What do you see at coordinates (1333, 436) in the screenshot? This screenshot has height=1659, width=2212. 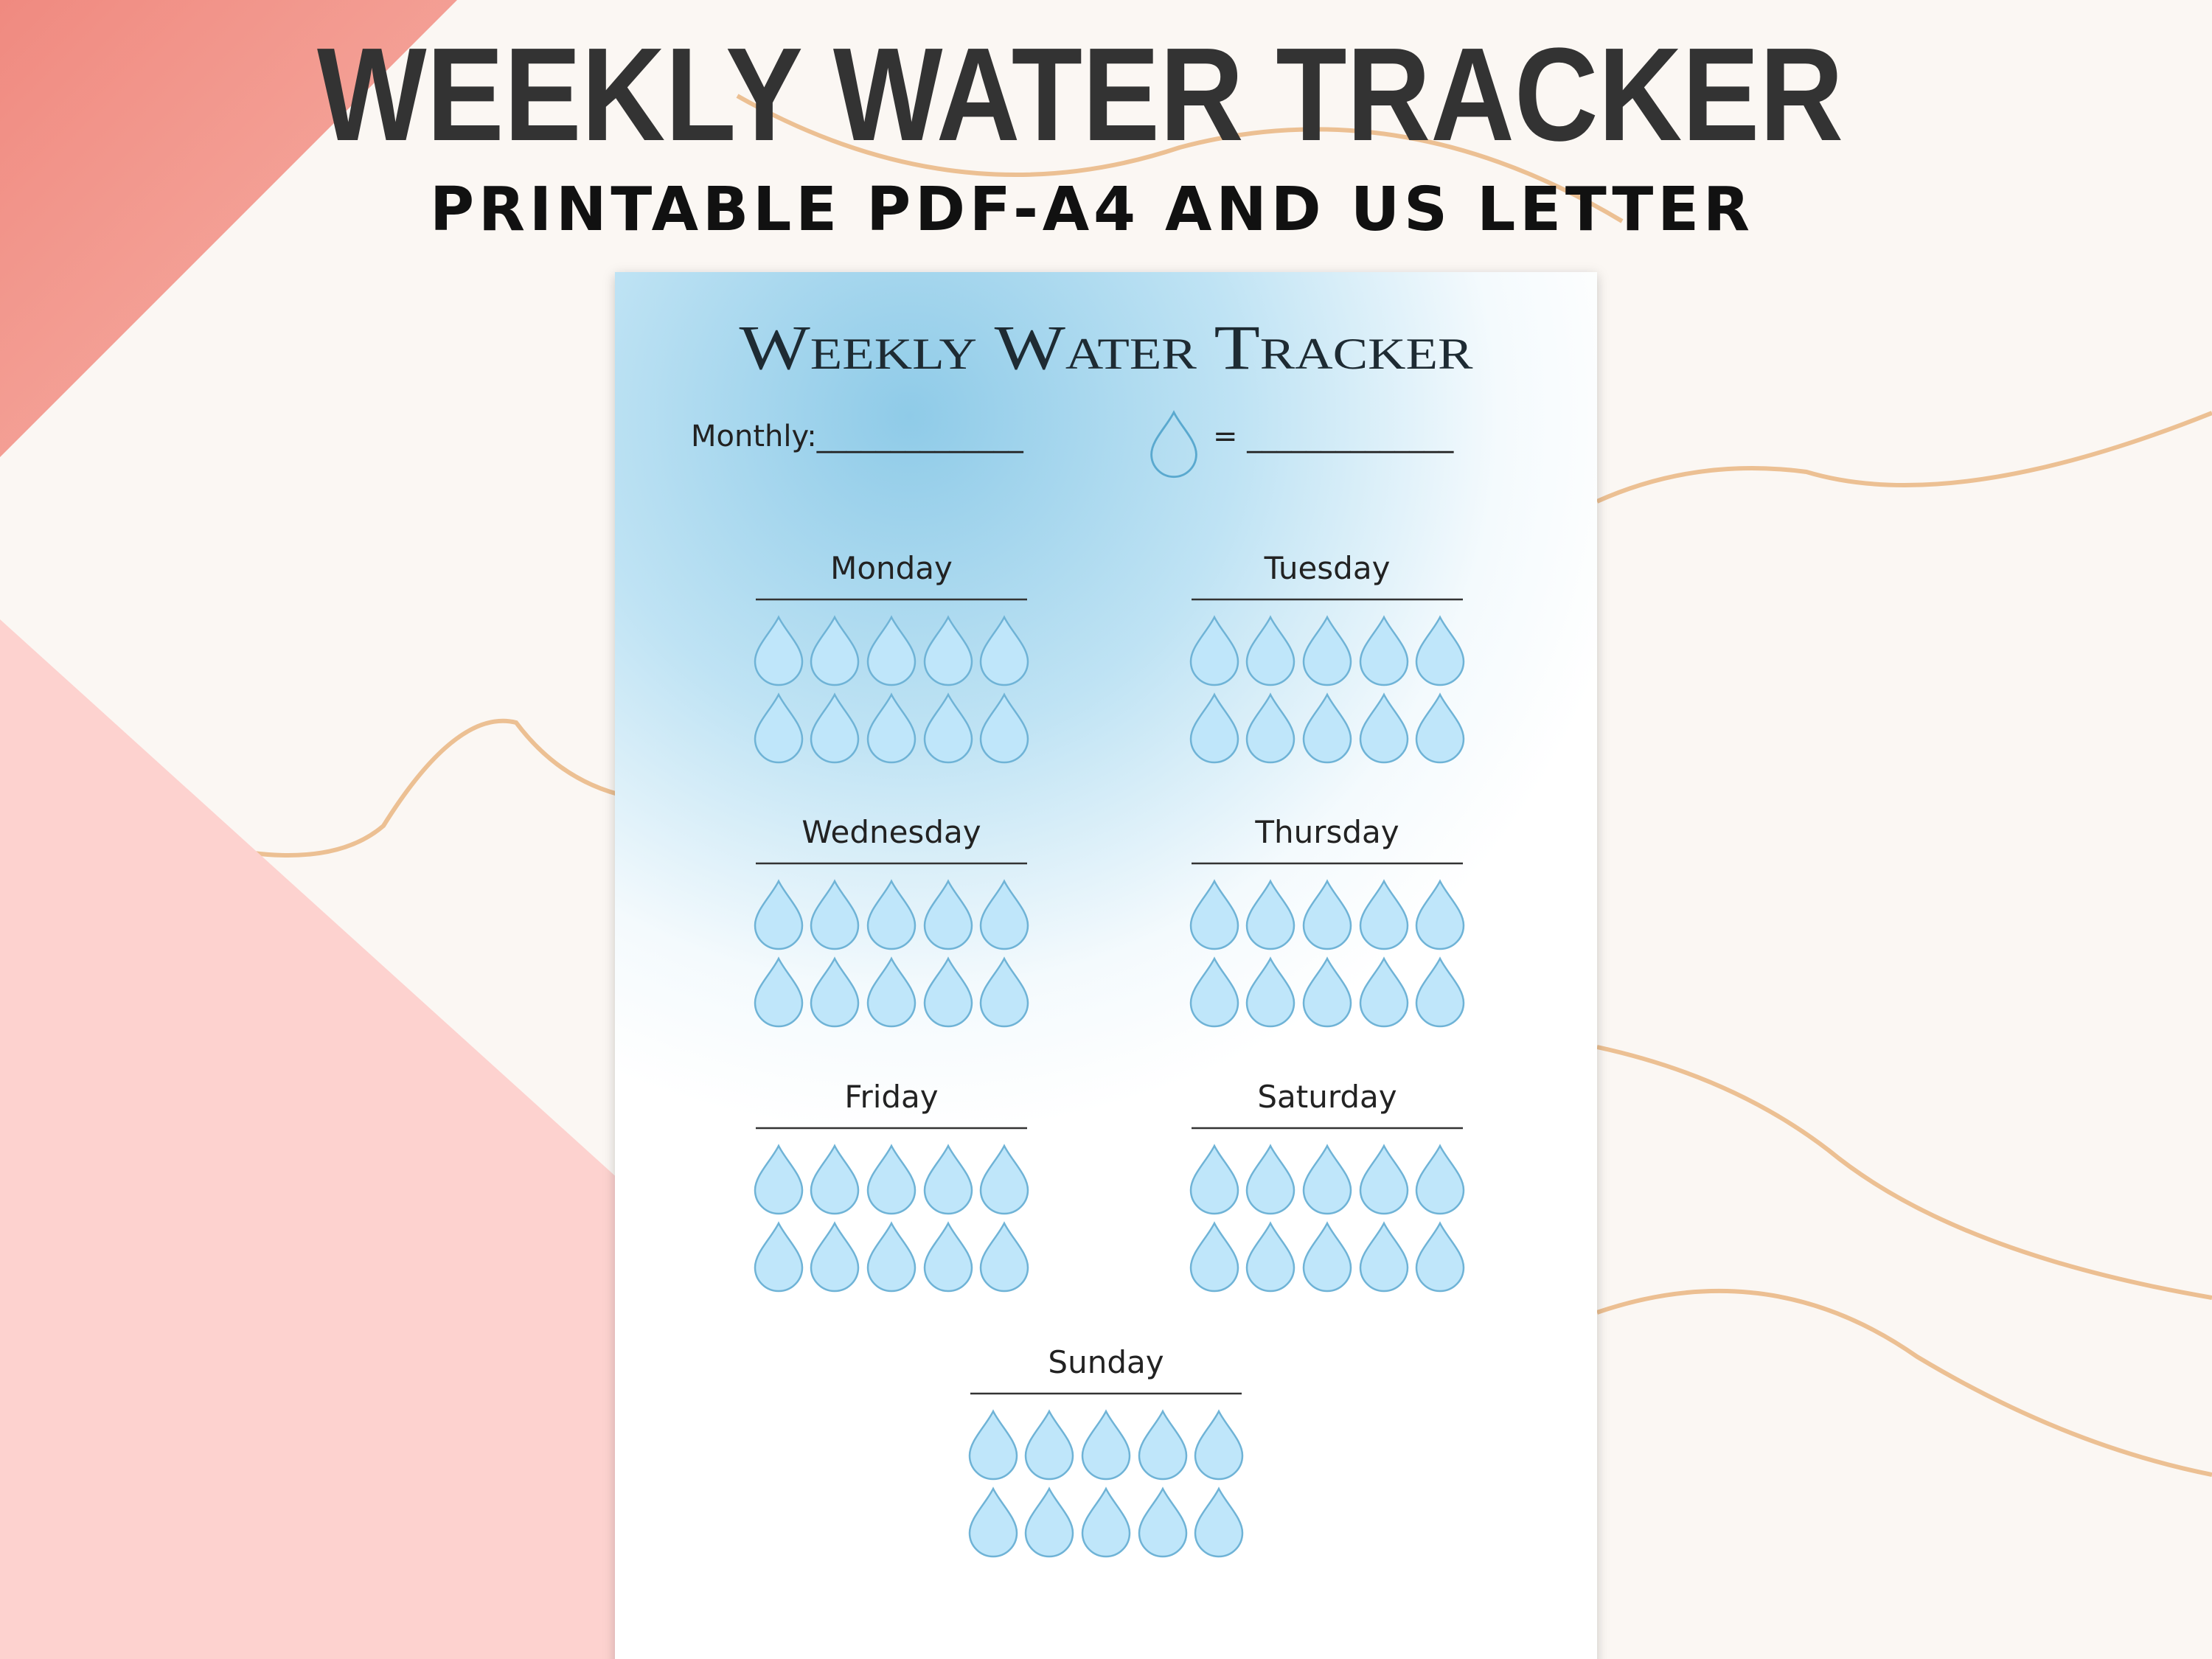 I see `equals-label: = ______________` at bounding box center [1333, 436].